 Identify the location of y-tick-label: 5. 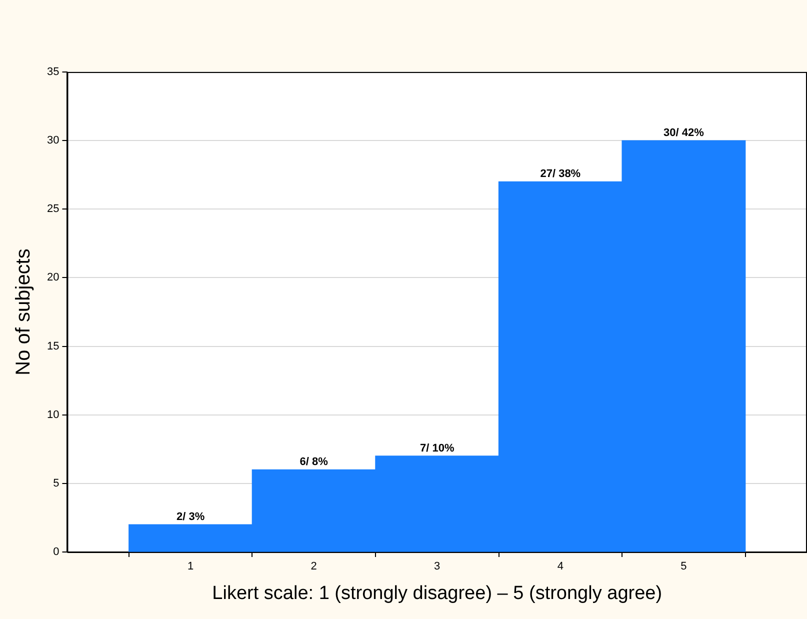
(56, 483).